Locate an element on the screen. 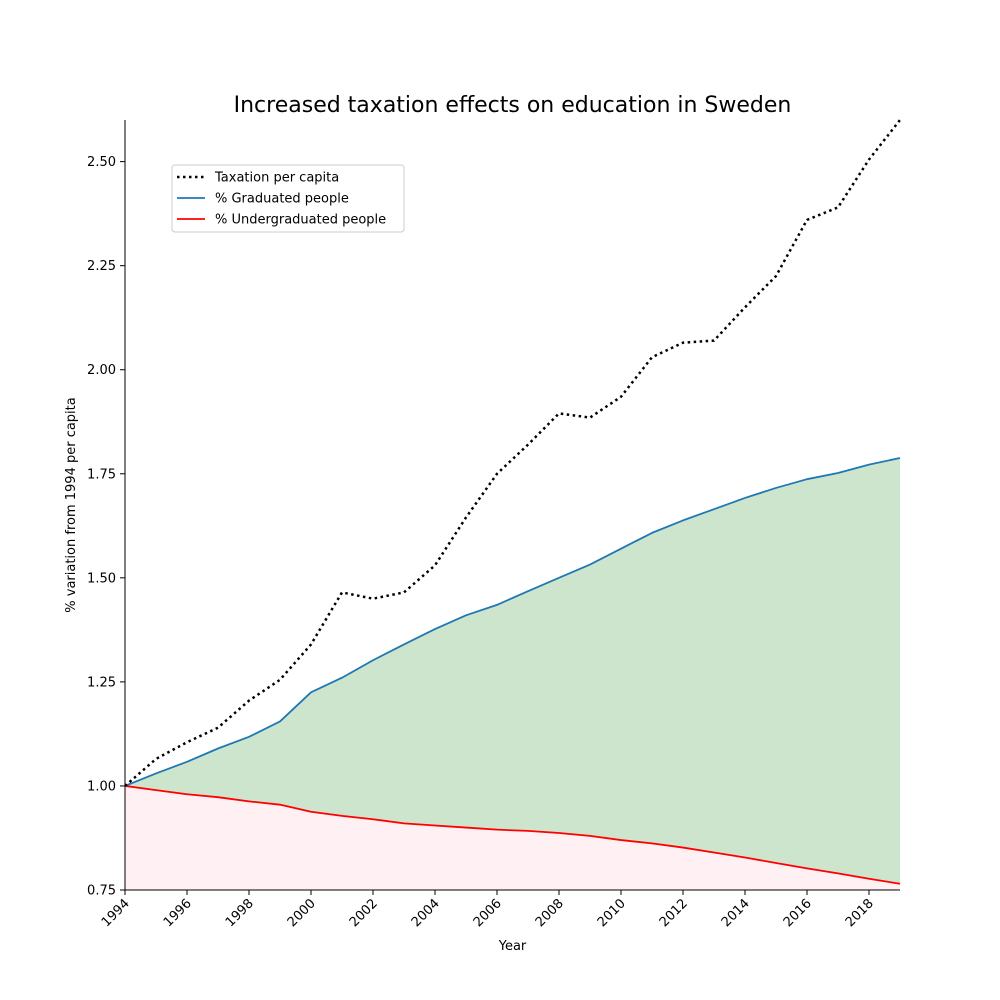 This screenshot has height=1000, width=1000. y-tick-label: 2.00 is located at coordinates (101, 370).